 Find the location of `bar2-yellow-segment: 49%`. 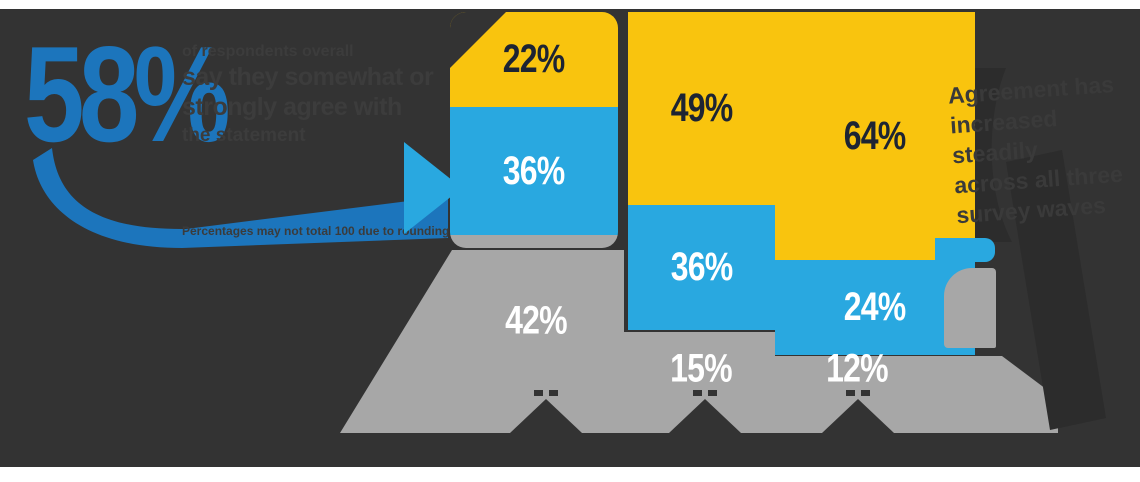

bar2-yellow-segment: 49% is located at coordinates (701, 108).